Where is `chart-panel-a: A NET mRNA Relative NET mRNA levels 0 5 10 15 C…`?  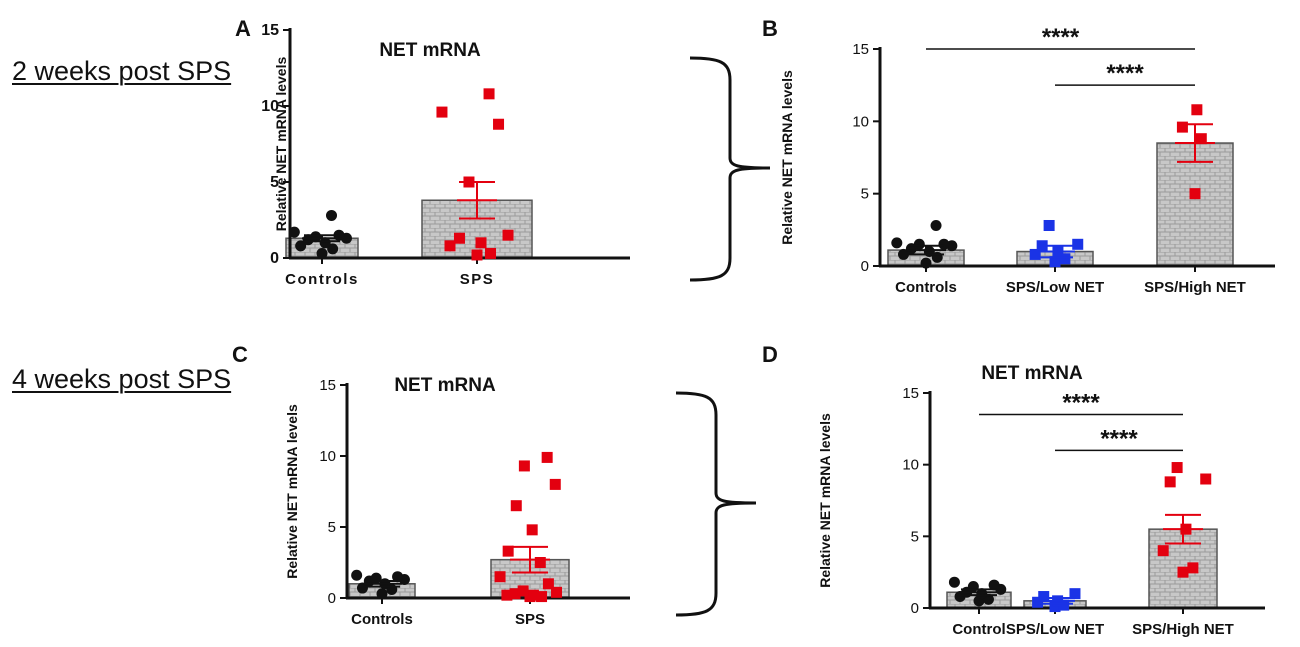
chart-panel-a: A NET mRNA Relative NET mRNA levels 0 5 10 15 C… is located at coordinates (432, 152).